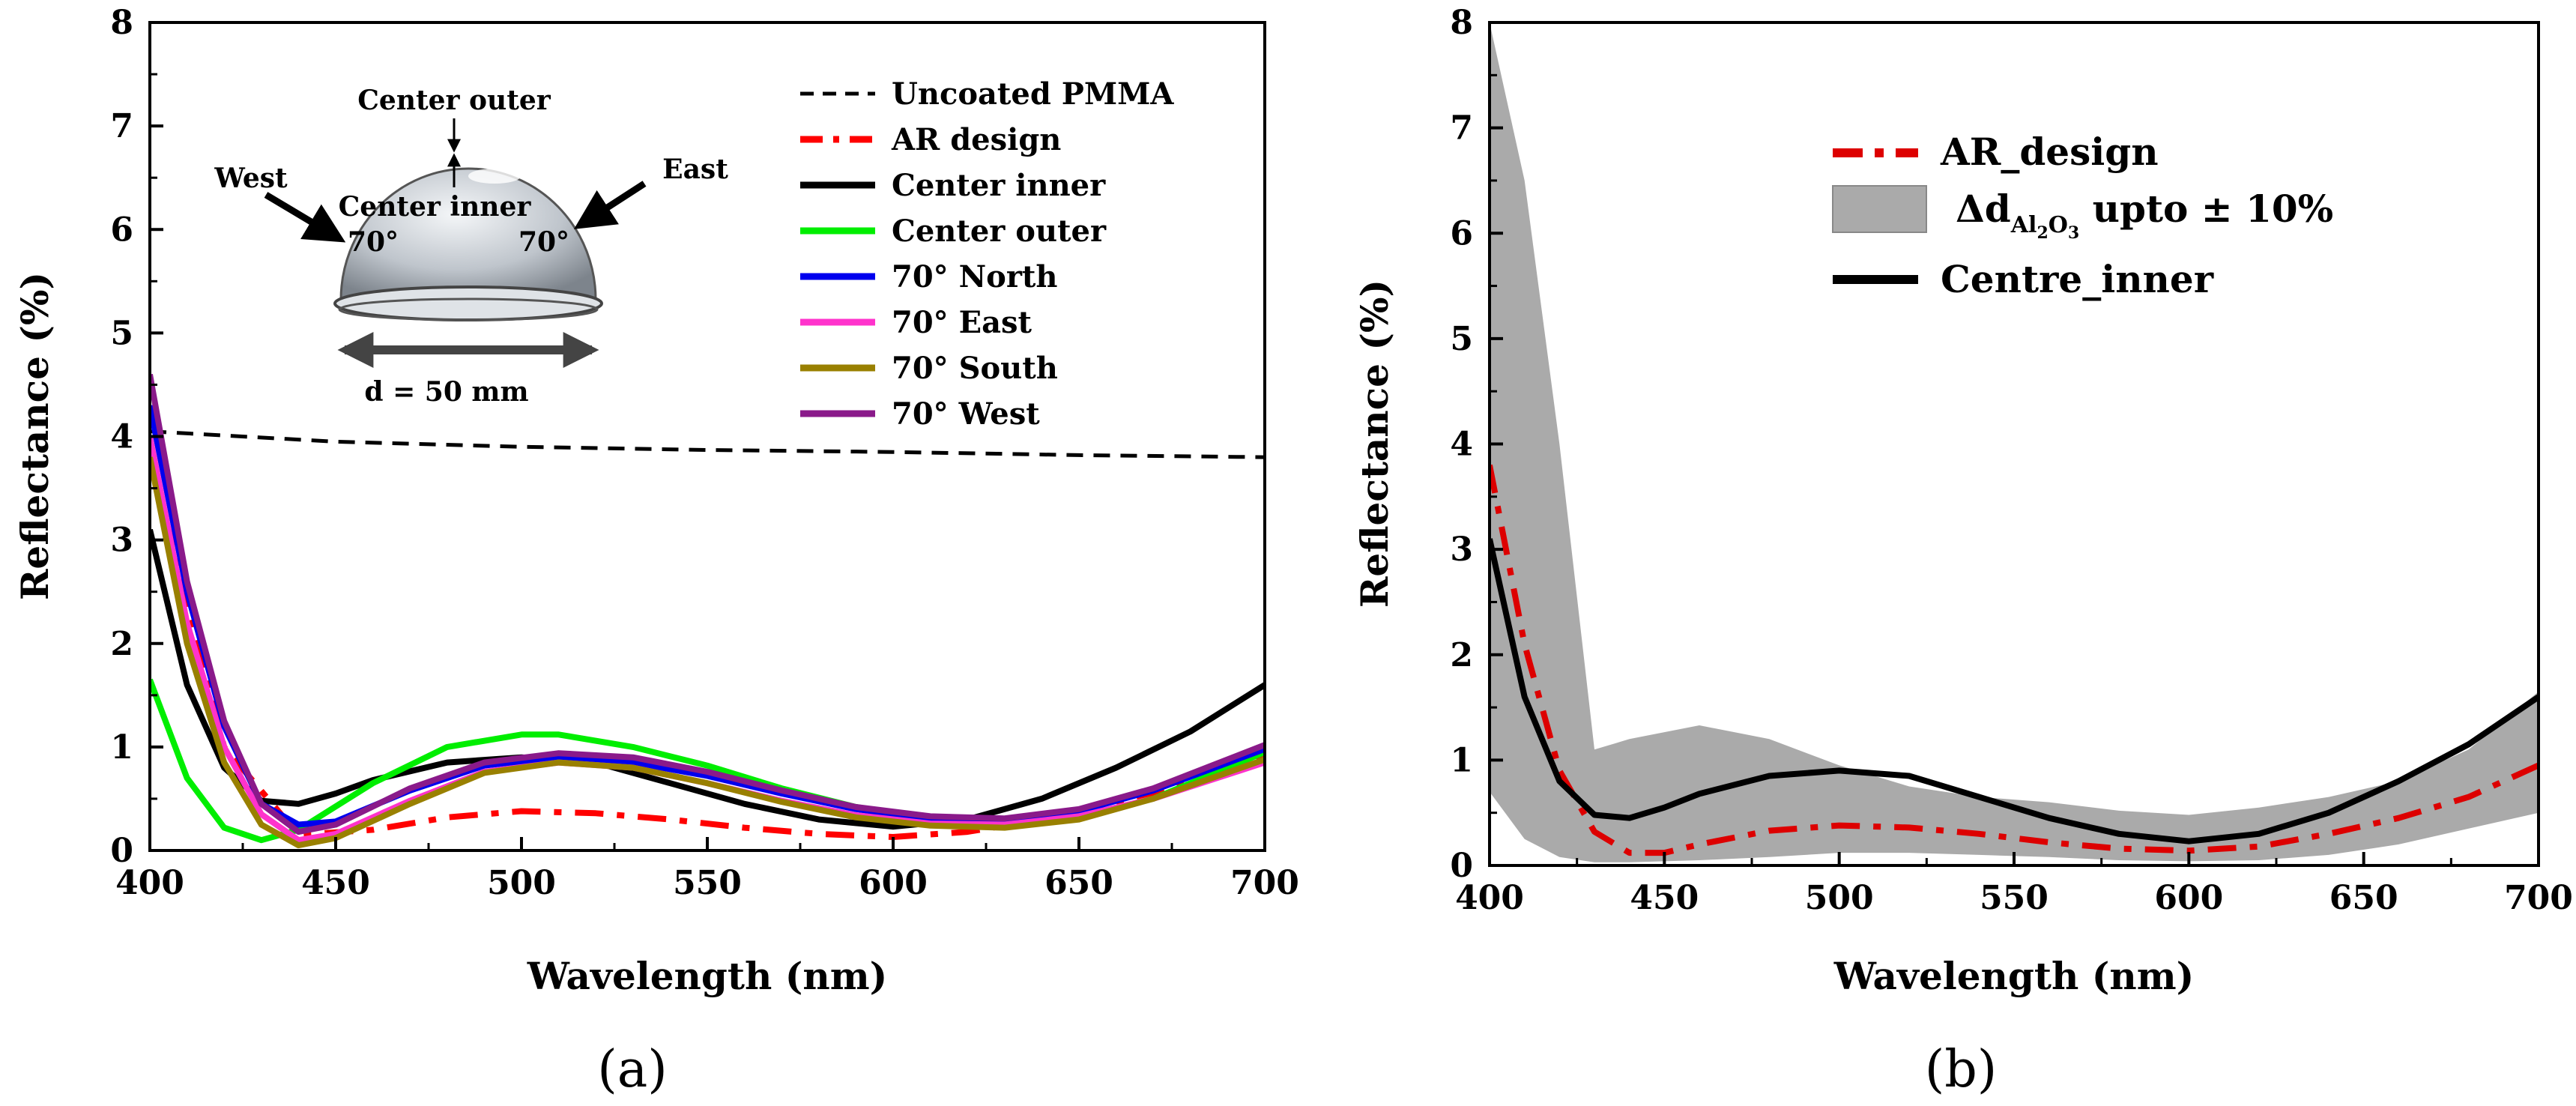 Image resolution: width=2576 pixels, height=1106 pixels. I want to click on inset-label-diameter: d = 50 mm, so click(446, 392).